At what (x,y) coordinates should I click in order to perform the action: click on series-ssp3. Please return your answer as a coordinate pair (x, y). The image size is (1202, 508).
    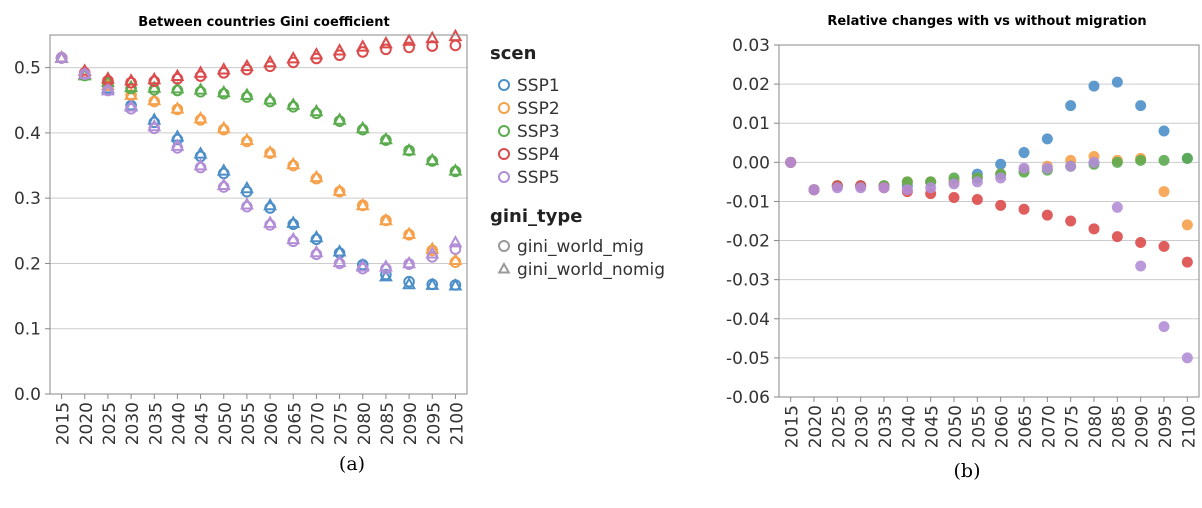
    Looking at the image, I should click on (989, 174).